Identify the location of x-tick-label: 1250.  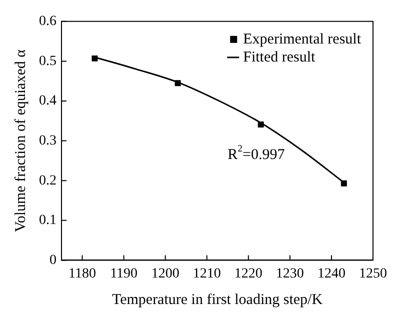
(373, 274).